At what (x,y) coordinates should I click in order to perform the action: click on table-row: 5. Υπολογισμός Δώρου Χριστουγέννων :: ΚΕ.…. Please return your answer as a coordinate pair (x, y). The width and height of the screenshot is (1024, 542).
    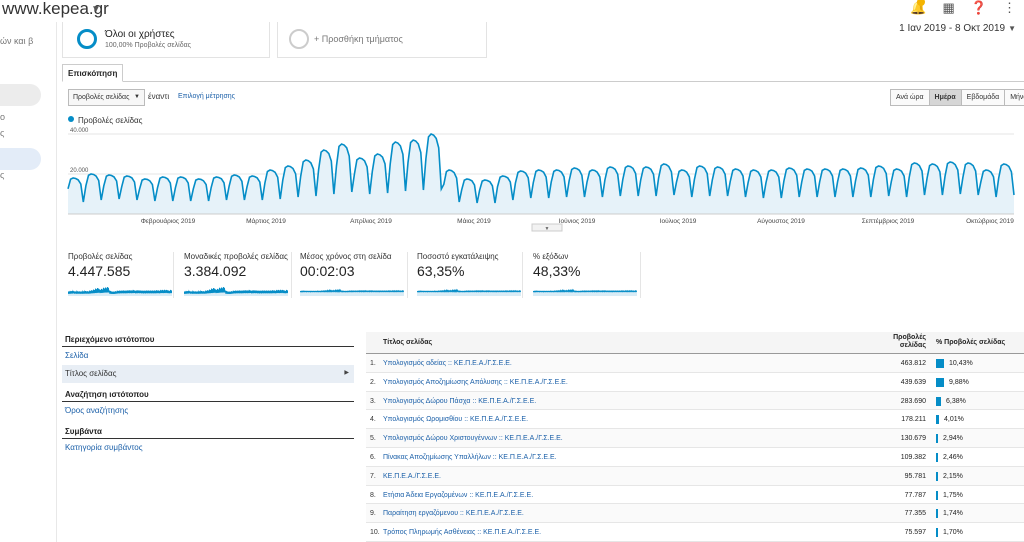
    Looking at the image, I should click on (695, 438).